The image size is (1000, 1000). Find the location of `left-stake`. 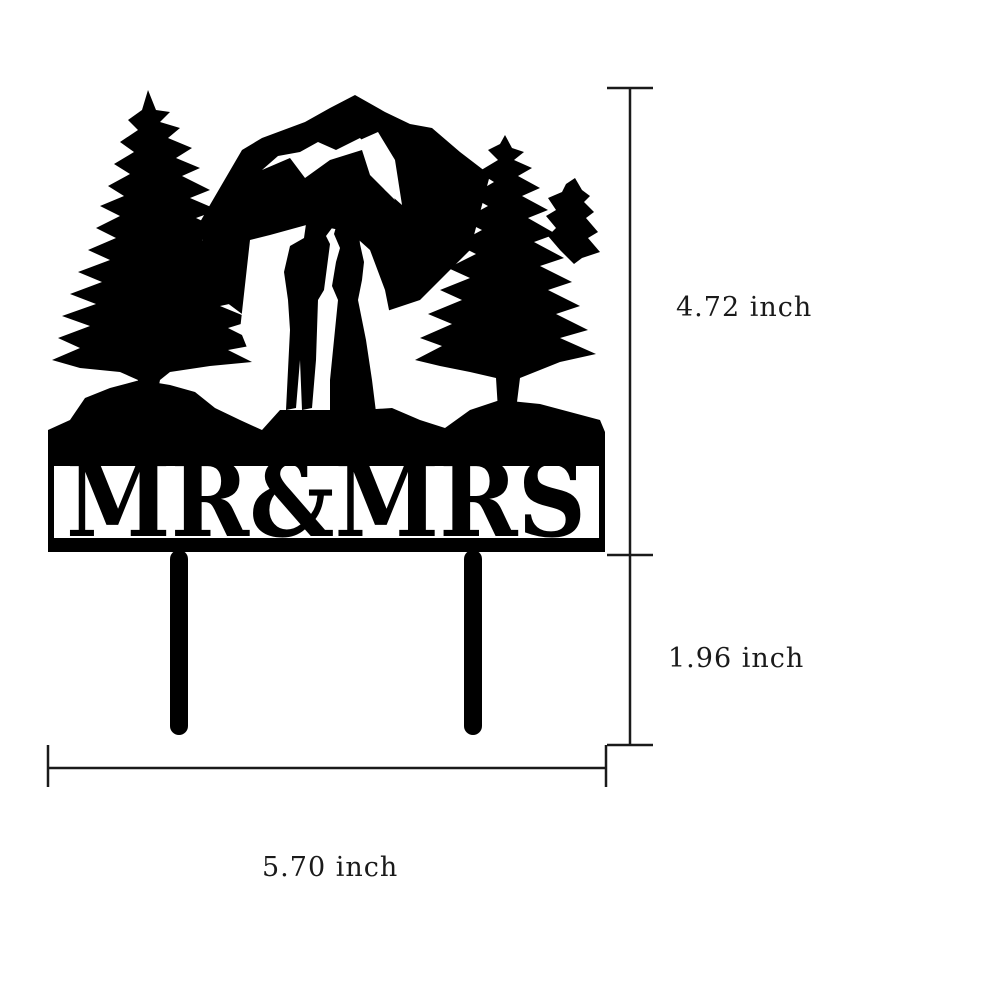

left-stake is located at coordinates (179, 642).